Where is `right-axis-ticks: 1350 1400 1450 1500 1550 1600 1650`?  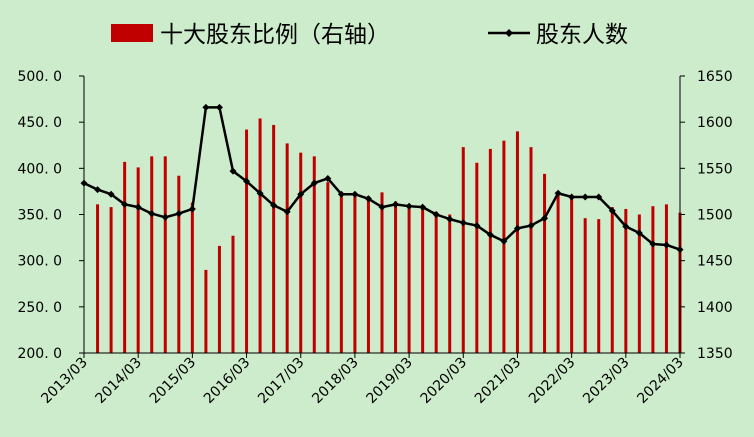
right-axis-ticks: 1350 1400 1450 1500 1550 1600 1650 is located at coordinates (706, 215).